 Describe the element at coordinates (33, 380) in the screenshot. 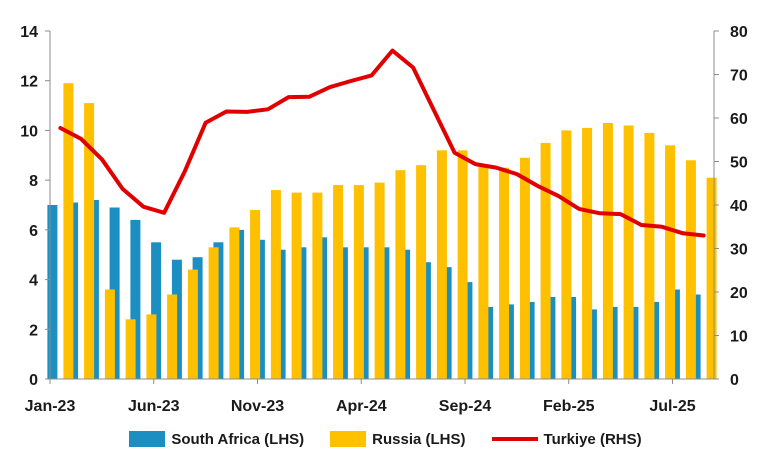

I see `left-tick-label-0: 0` at that location.